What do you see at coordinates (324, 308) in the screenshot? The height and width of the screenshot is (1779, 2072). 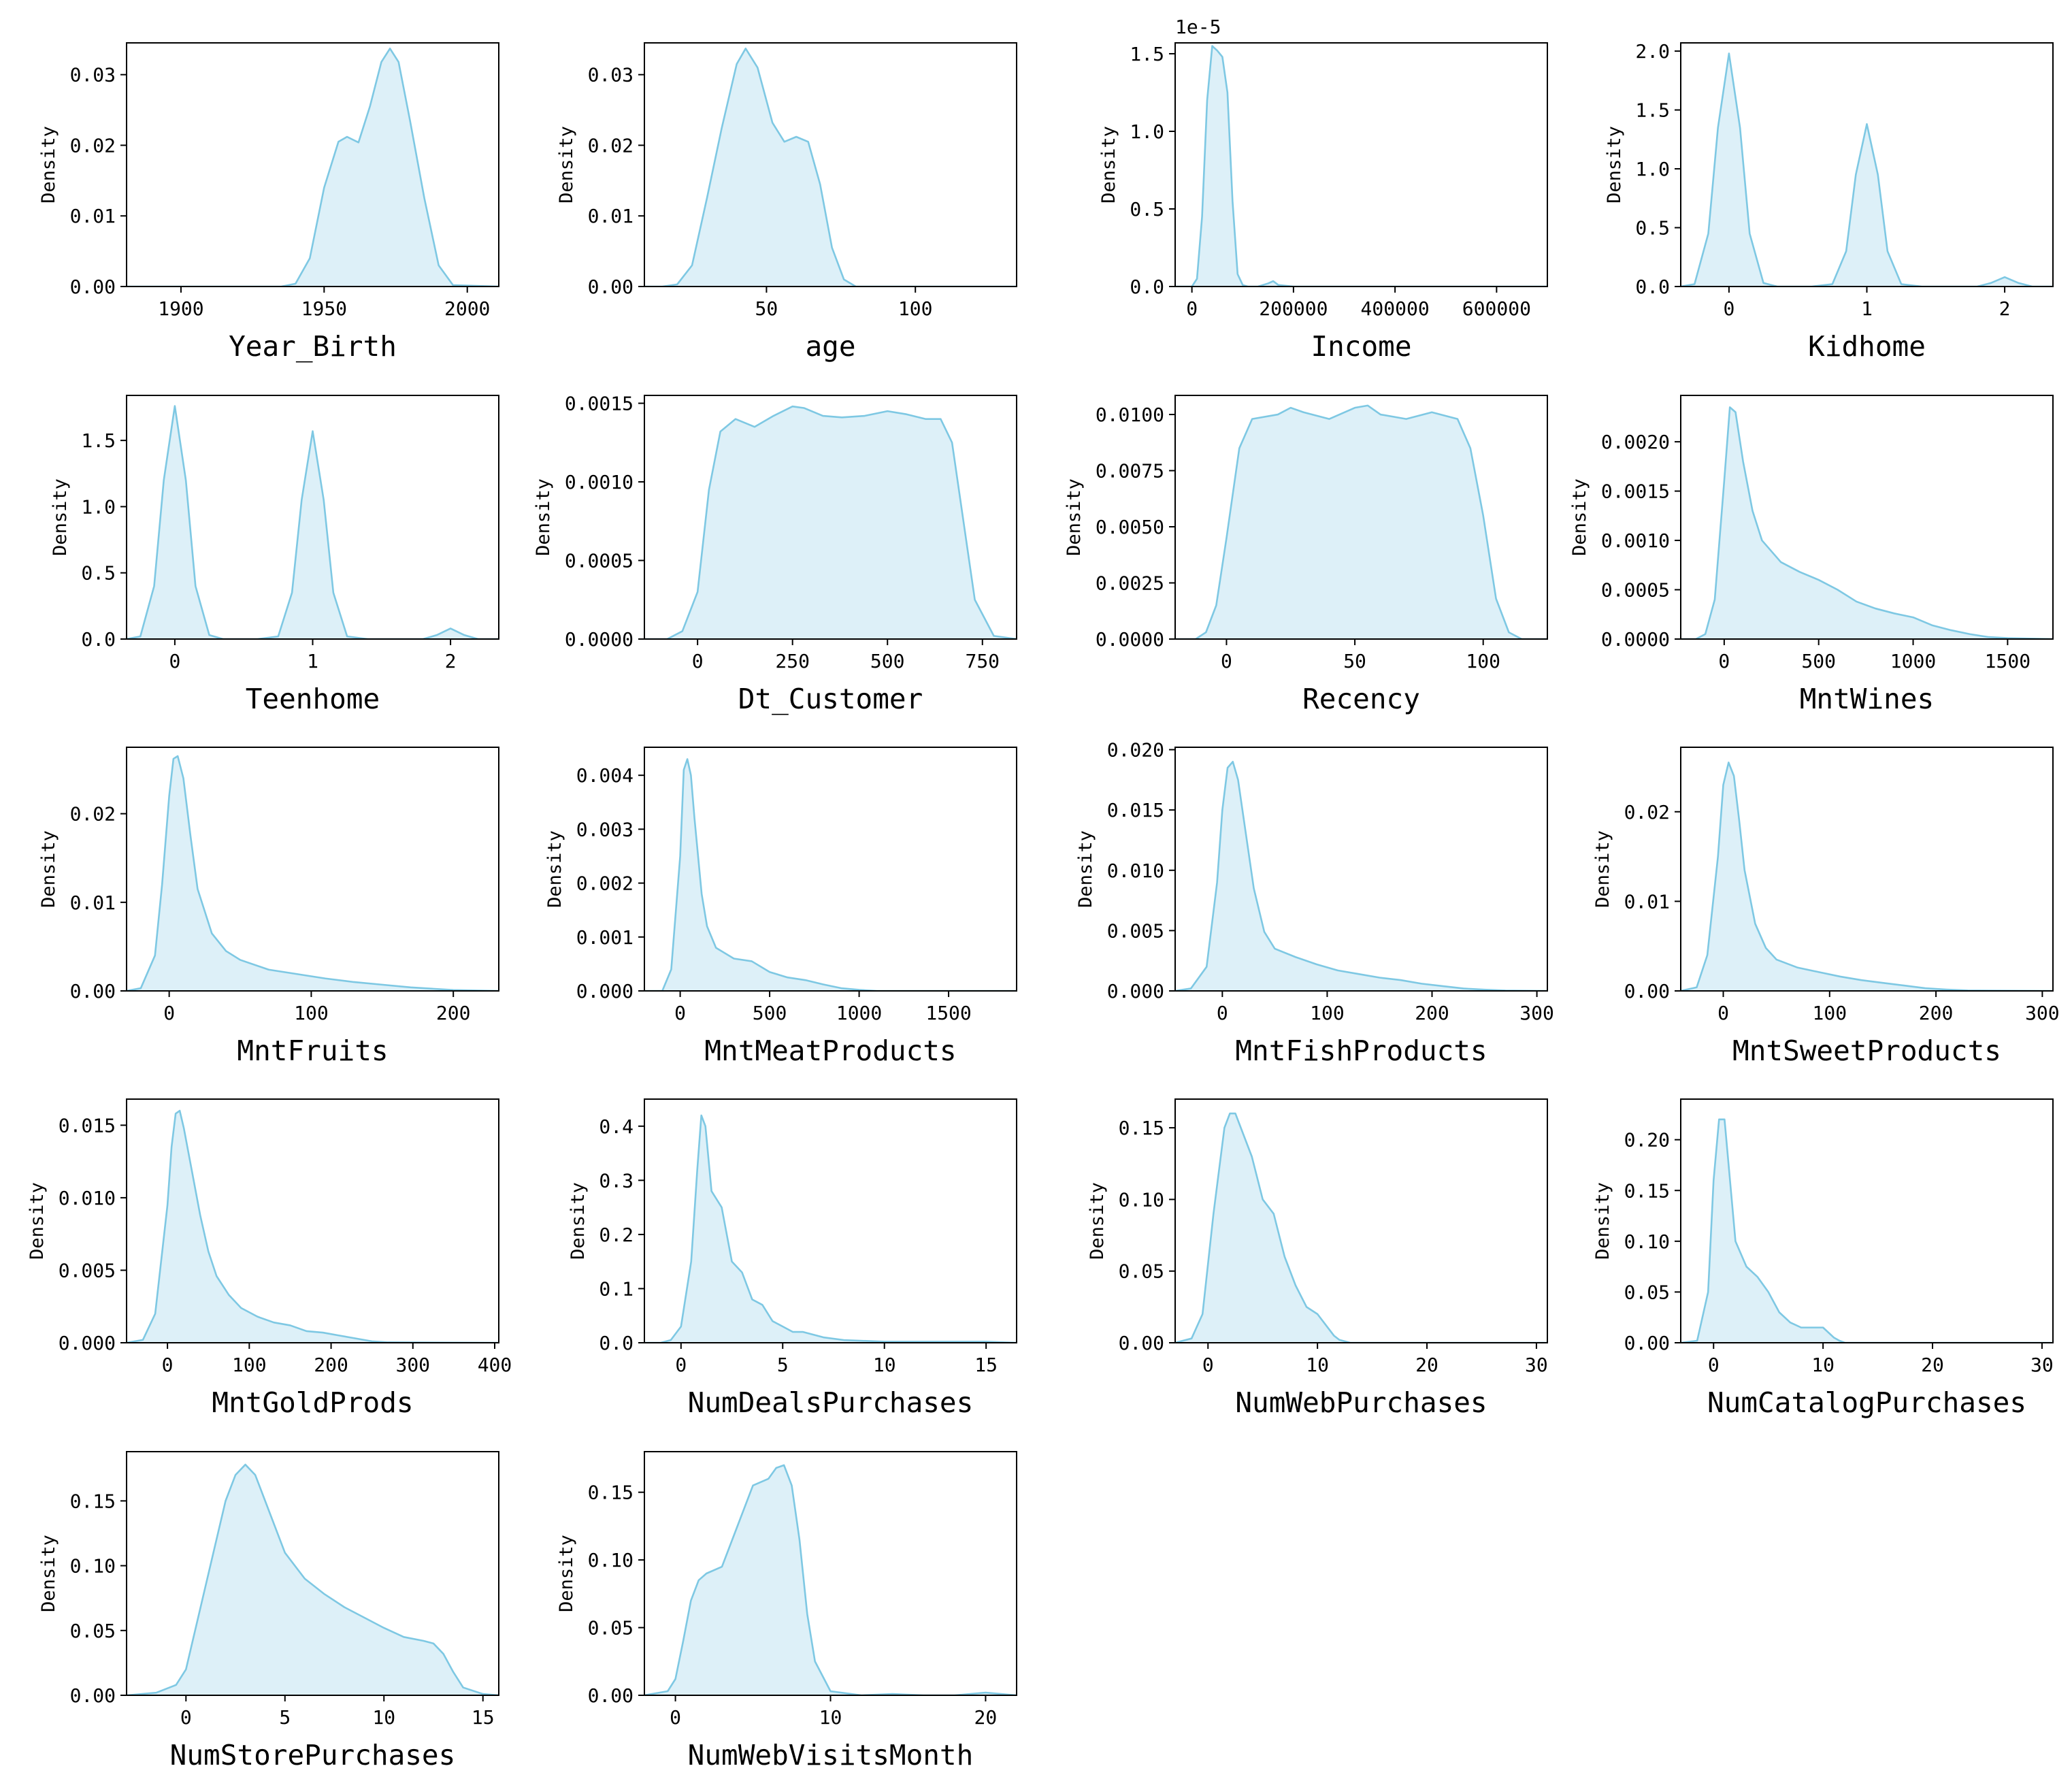 I see `x-tick-label: 1950` at bounding box center [324, 308].